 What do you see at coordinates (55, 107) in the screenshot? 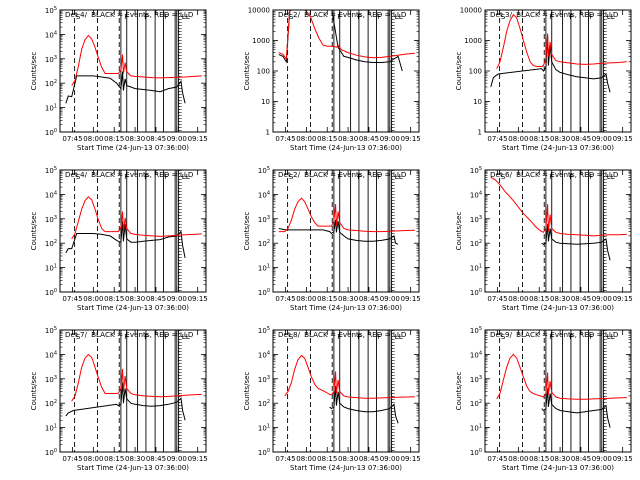
I see `y-tick-exponent: 1` at bounding box center [55, 107].